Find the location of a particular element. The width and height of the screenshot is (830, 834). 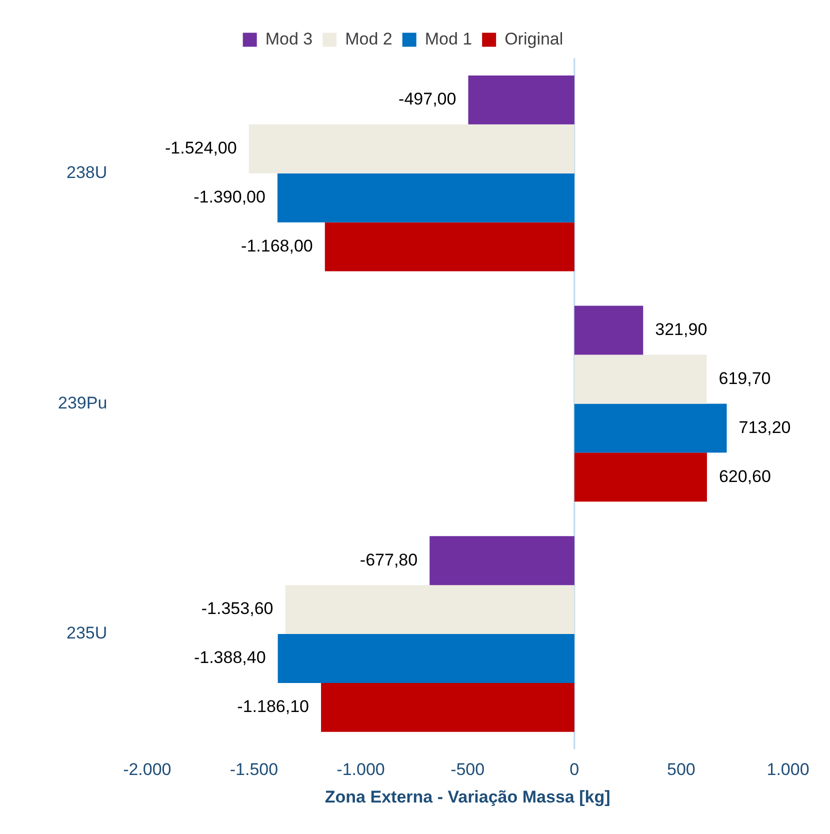

legend-label: Original is located at coordinates (534, 38).